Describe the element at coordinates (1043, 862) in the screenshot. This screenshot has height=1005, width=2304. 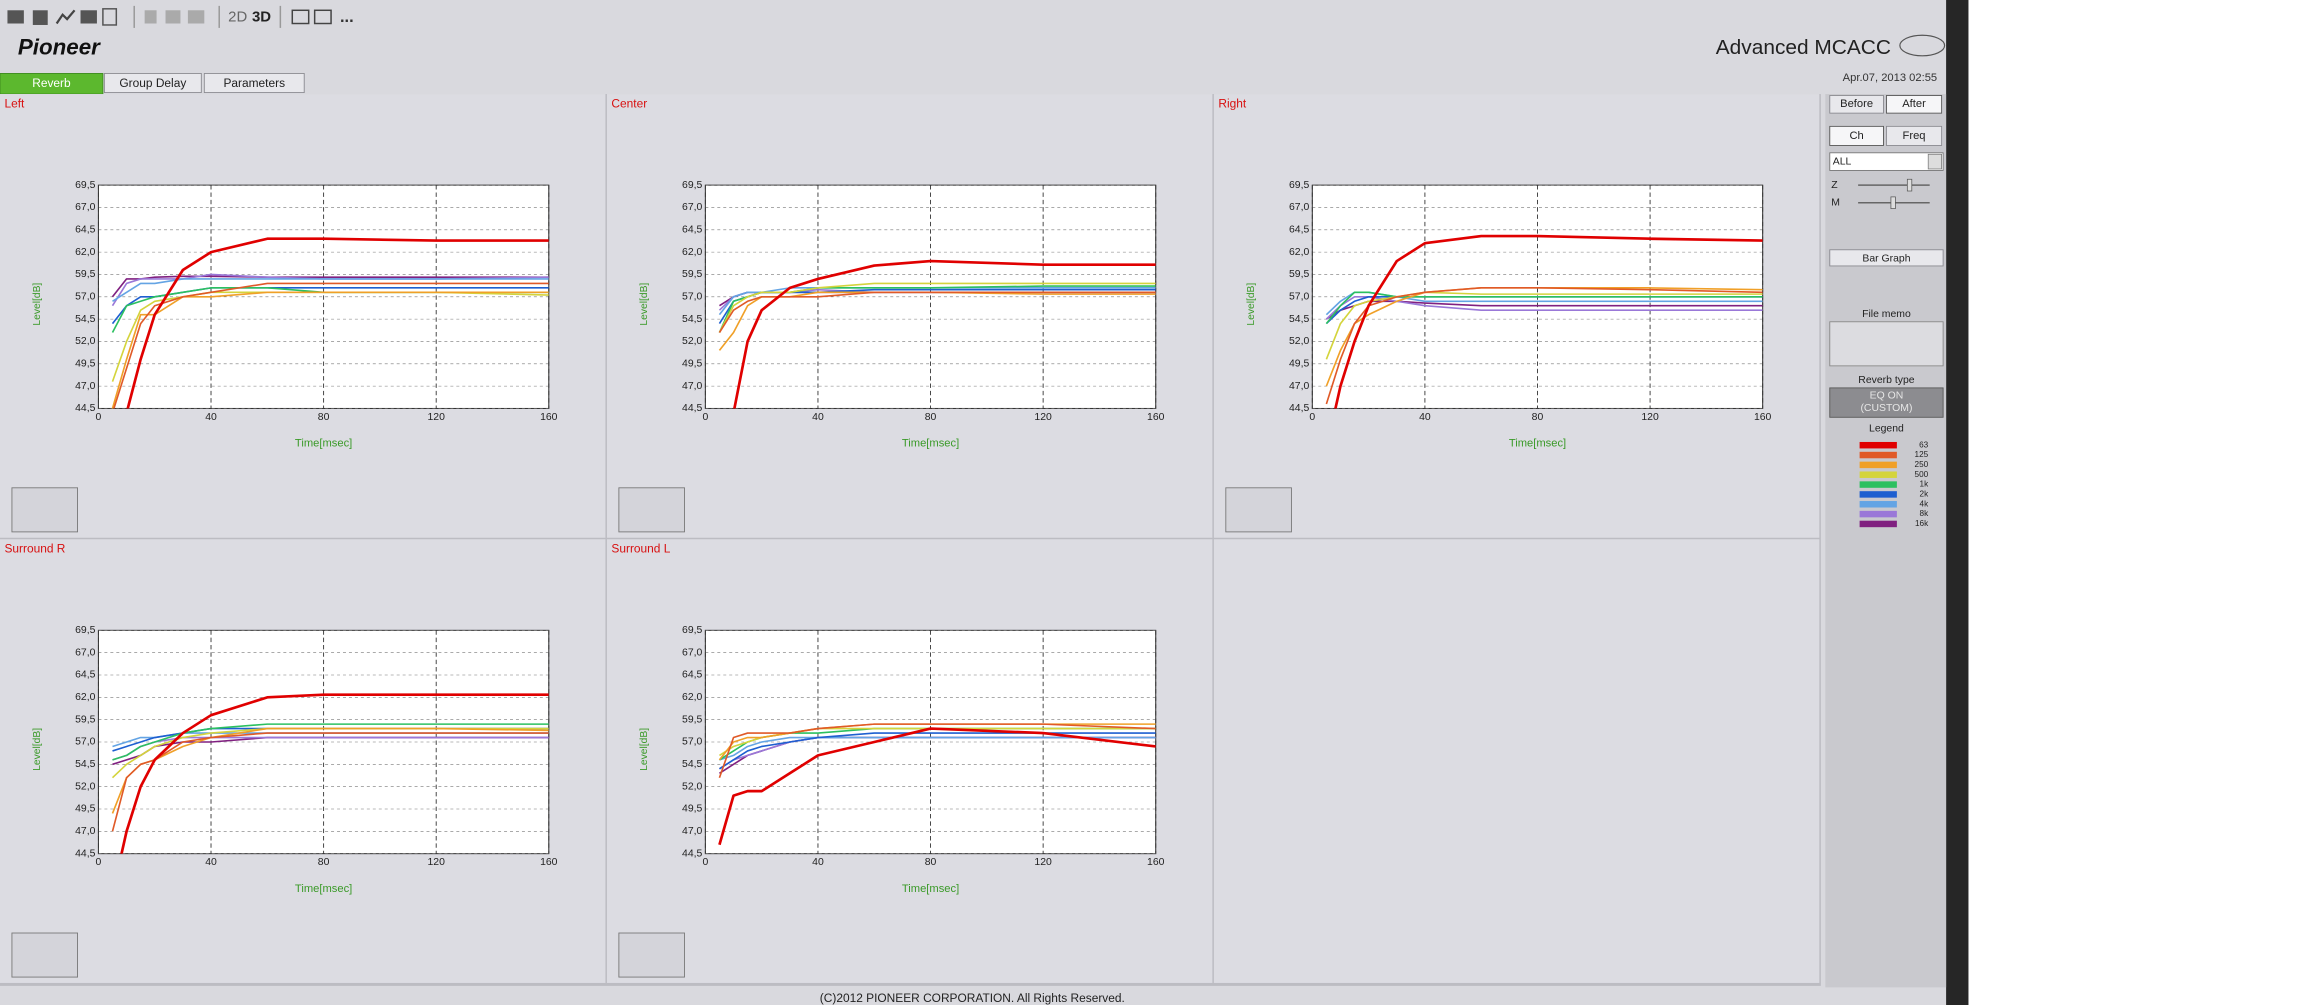
I see `x-tick-label: 120` at that location.